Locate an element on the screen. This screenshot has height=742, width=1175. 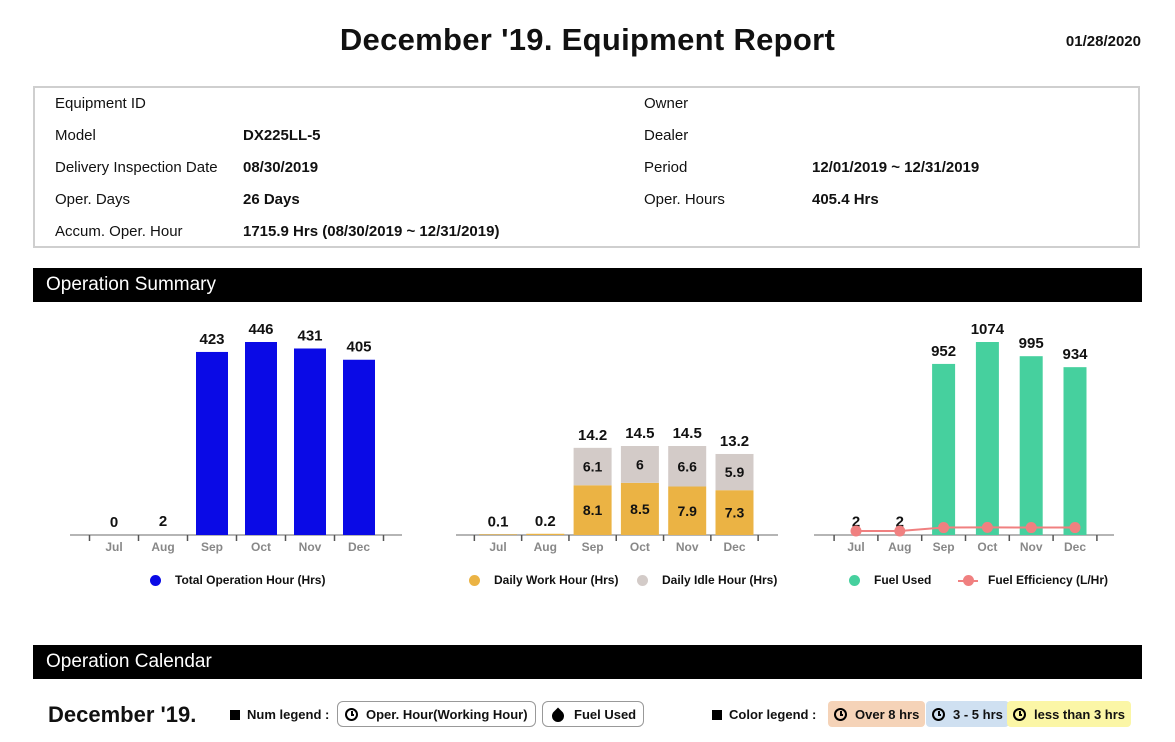
period-value: 12/01/2019 ~ 12/31/2019 is located at coordinates (896, 167).